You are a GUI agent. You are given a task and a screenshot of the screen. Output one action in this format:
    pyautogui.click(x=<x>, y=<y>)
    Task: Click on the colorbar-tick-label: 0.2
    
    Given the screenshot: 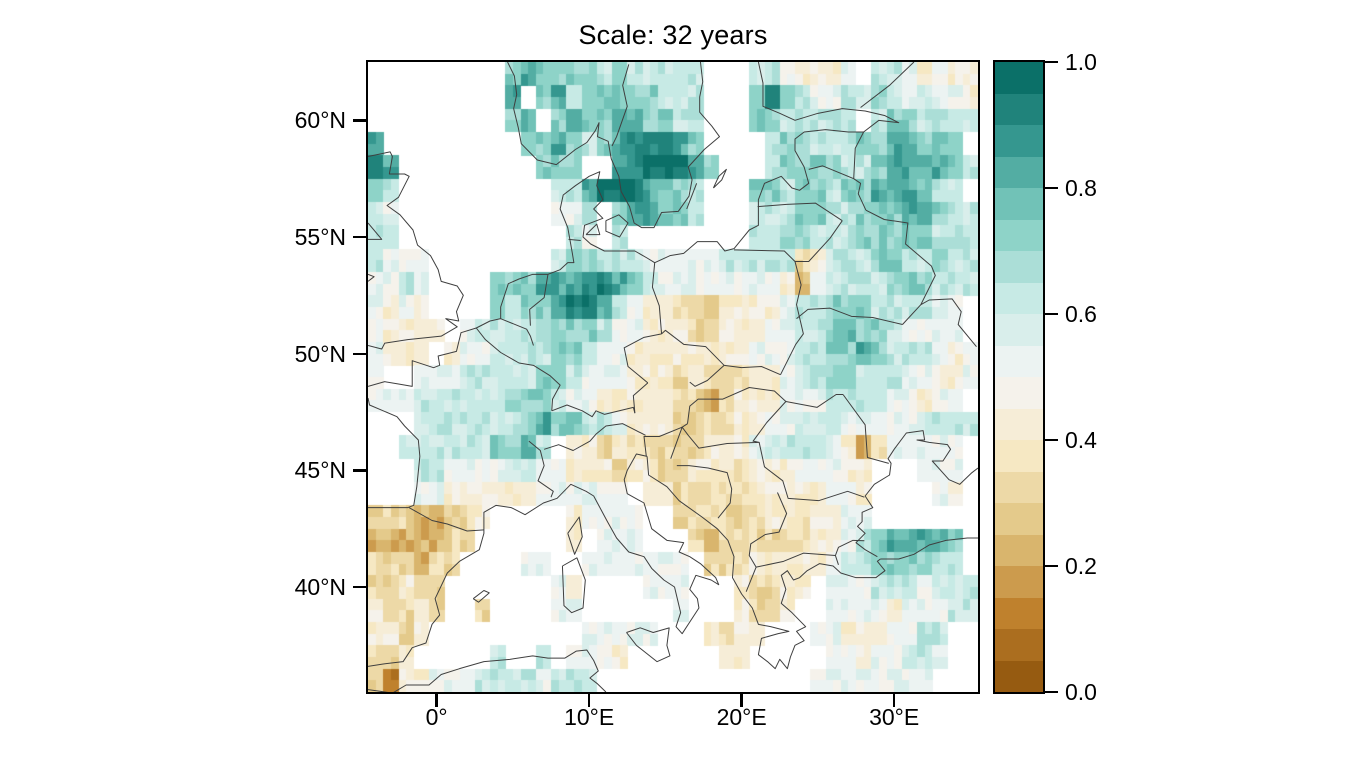 What is the action you would take?
    pyautogui.click(x=1081, y=566)
    